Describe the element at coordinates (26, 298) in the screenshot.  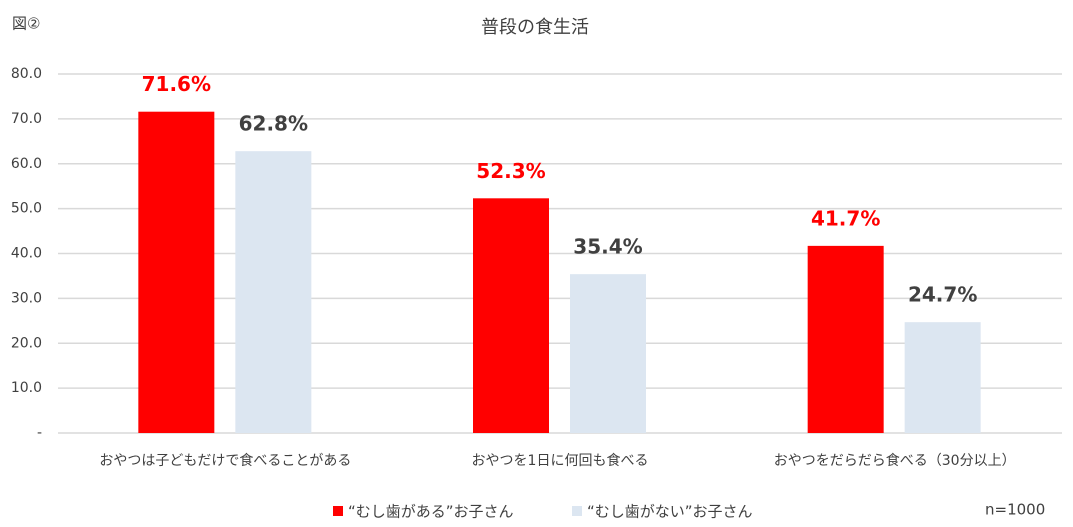
I see `y-tick-label: 30.0` at that location.